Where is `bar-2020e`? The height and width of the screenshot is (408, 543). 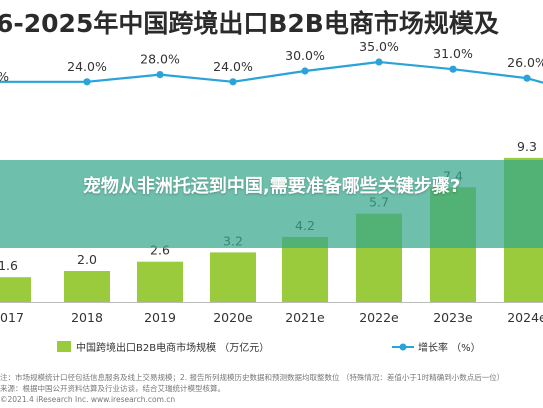
bar-2020e is located at coordinates (233, 277).